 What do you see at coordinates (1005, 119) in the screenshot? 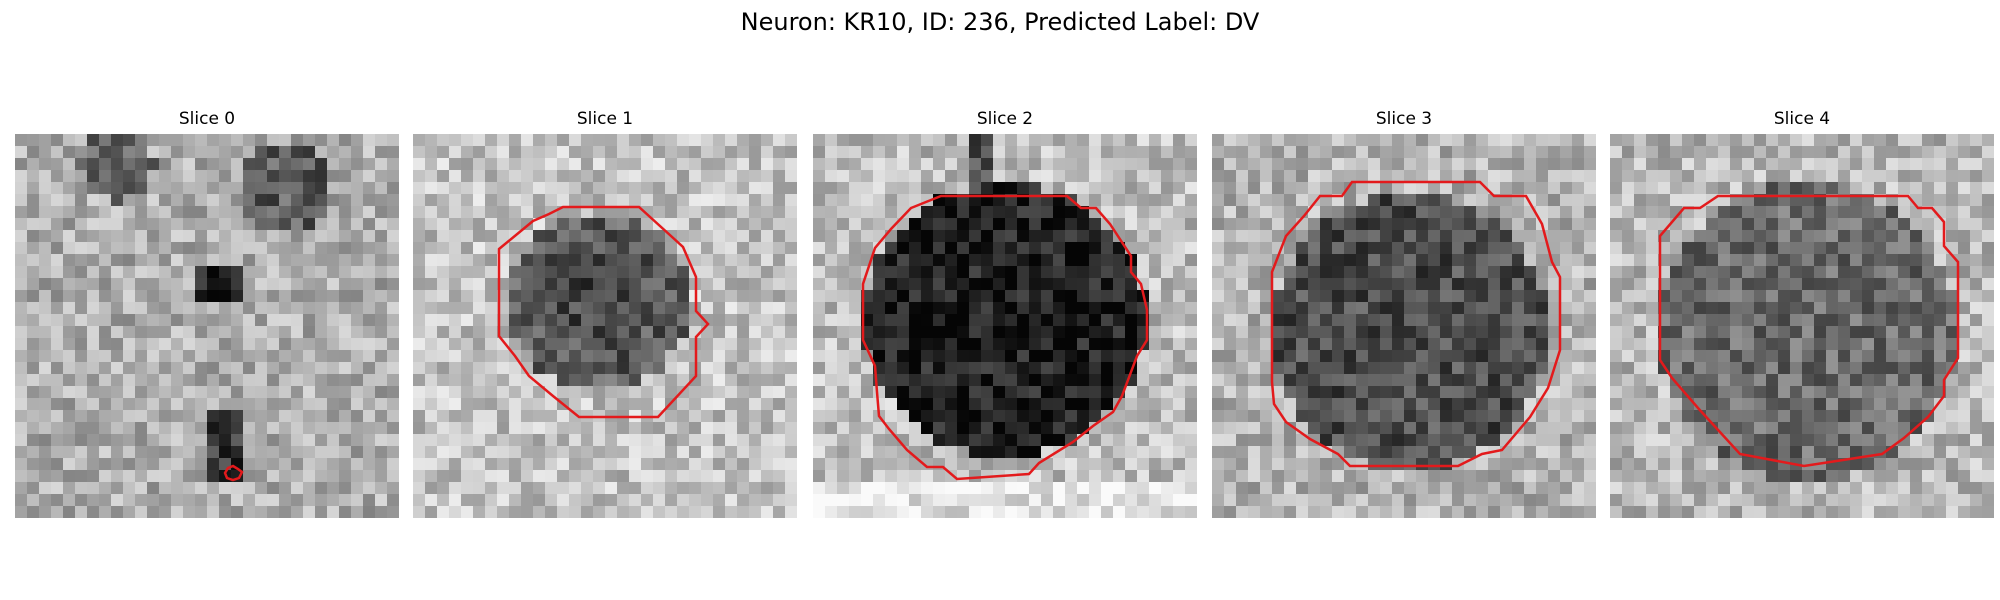
I see `panel-title: Slice 2` at bounding box center [1005, 119].